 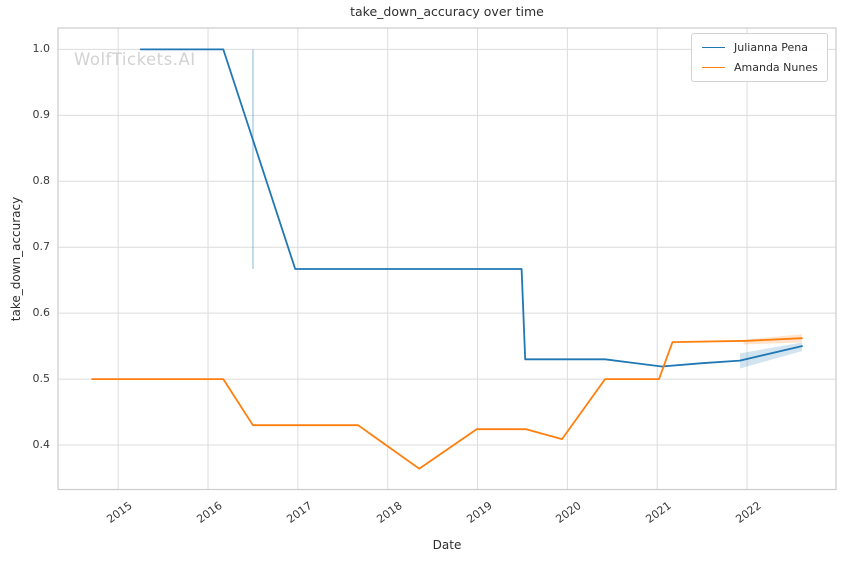 I want to click on legend-item: Julianna Pena, so click(x=758, y=47).